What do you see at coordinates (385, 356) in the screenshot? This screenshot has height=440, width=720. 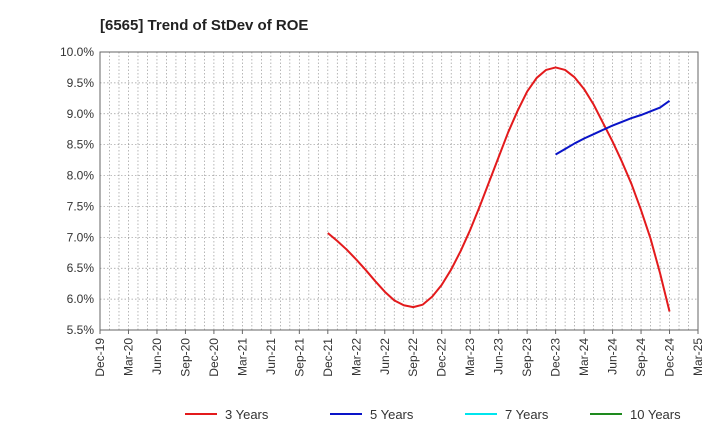 I see `x-tick-label: Jun-22` at bounding box center [385, 356].